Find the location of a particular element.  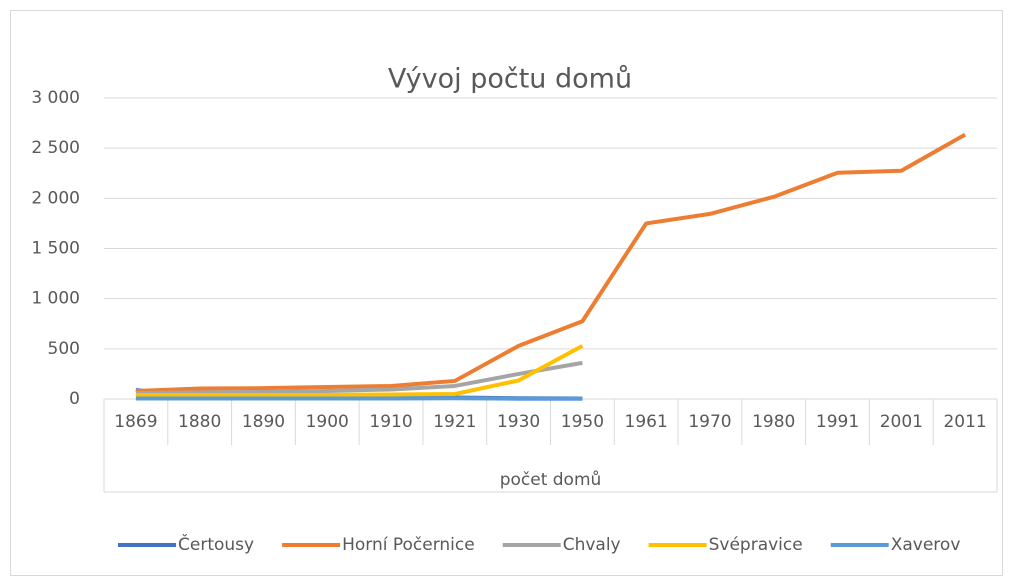

x-axis-label: počet domů is located at coordinates (551, 480).